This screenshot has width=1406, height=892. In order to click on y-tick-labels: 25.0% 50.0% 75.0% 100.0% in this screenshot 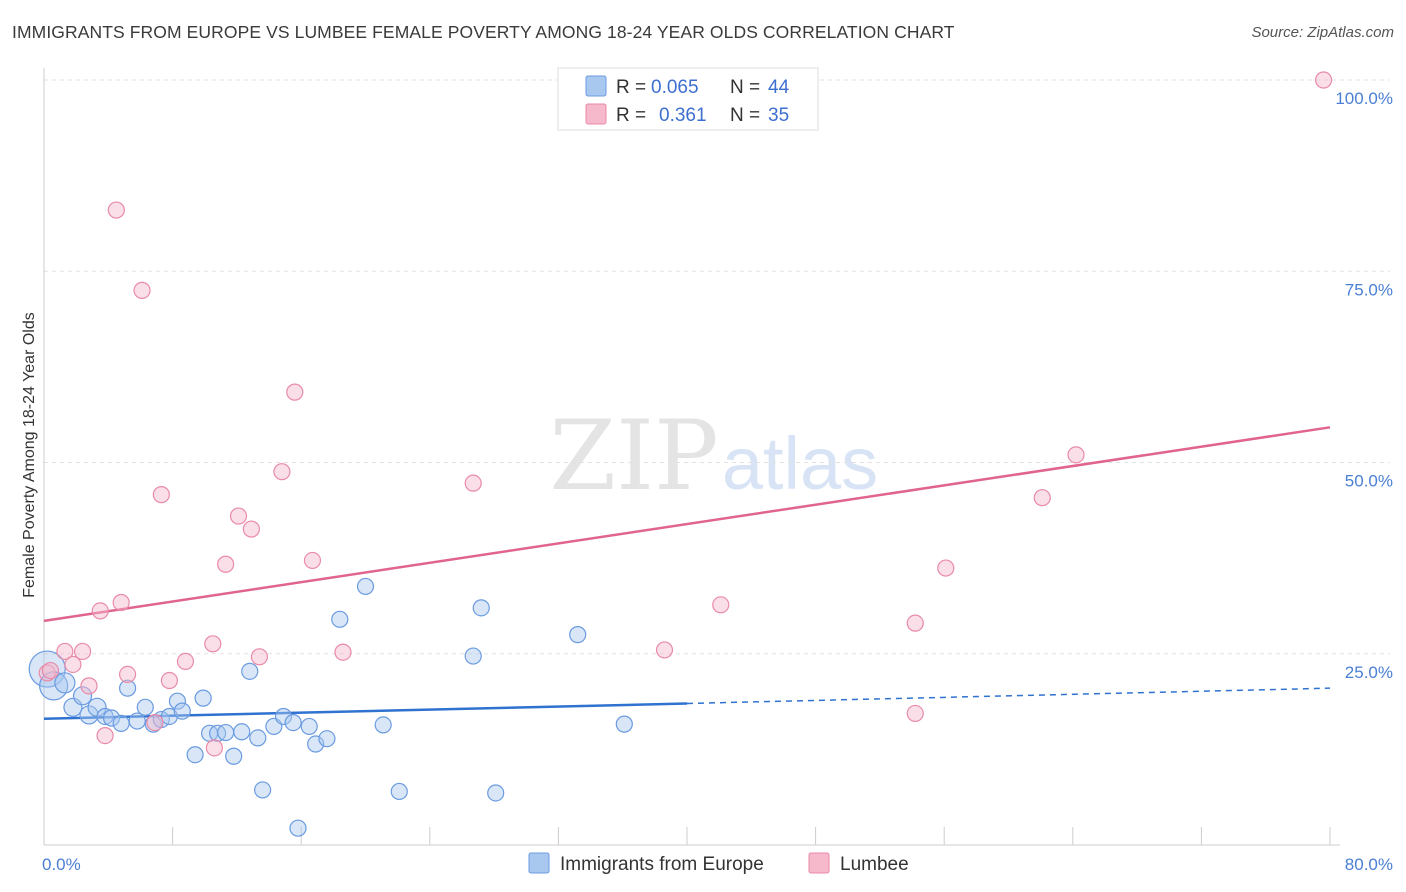, I will do `click(1364, 385)`.